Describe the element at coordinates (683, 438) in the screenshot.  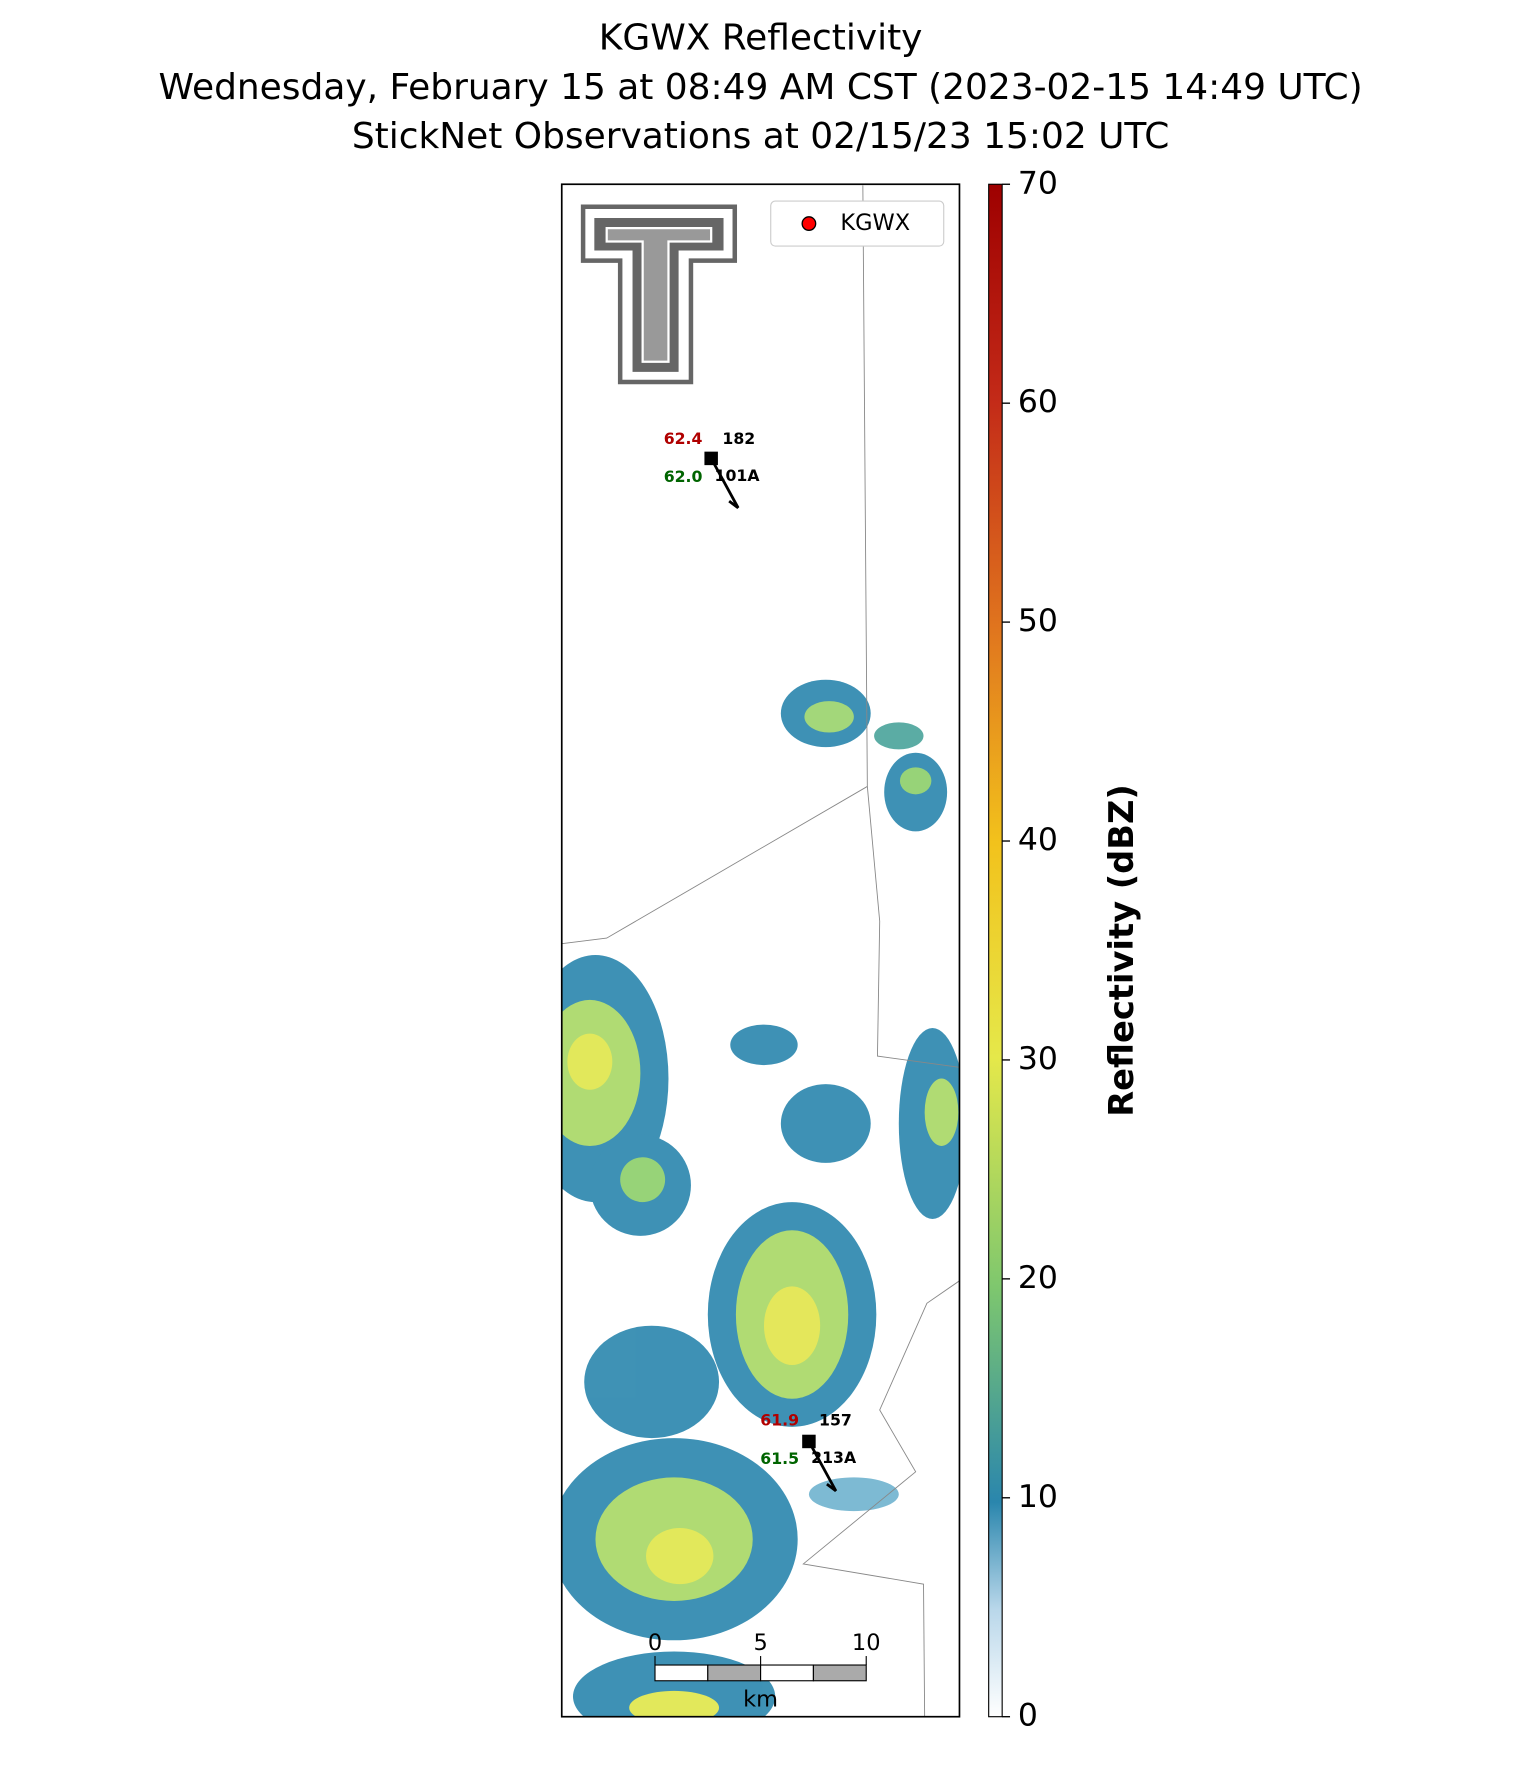
I see `temperature: 62.4` at that location.